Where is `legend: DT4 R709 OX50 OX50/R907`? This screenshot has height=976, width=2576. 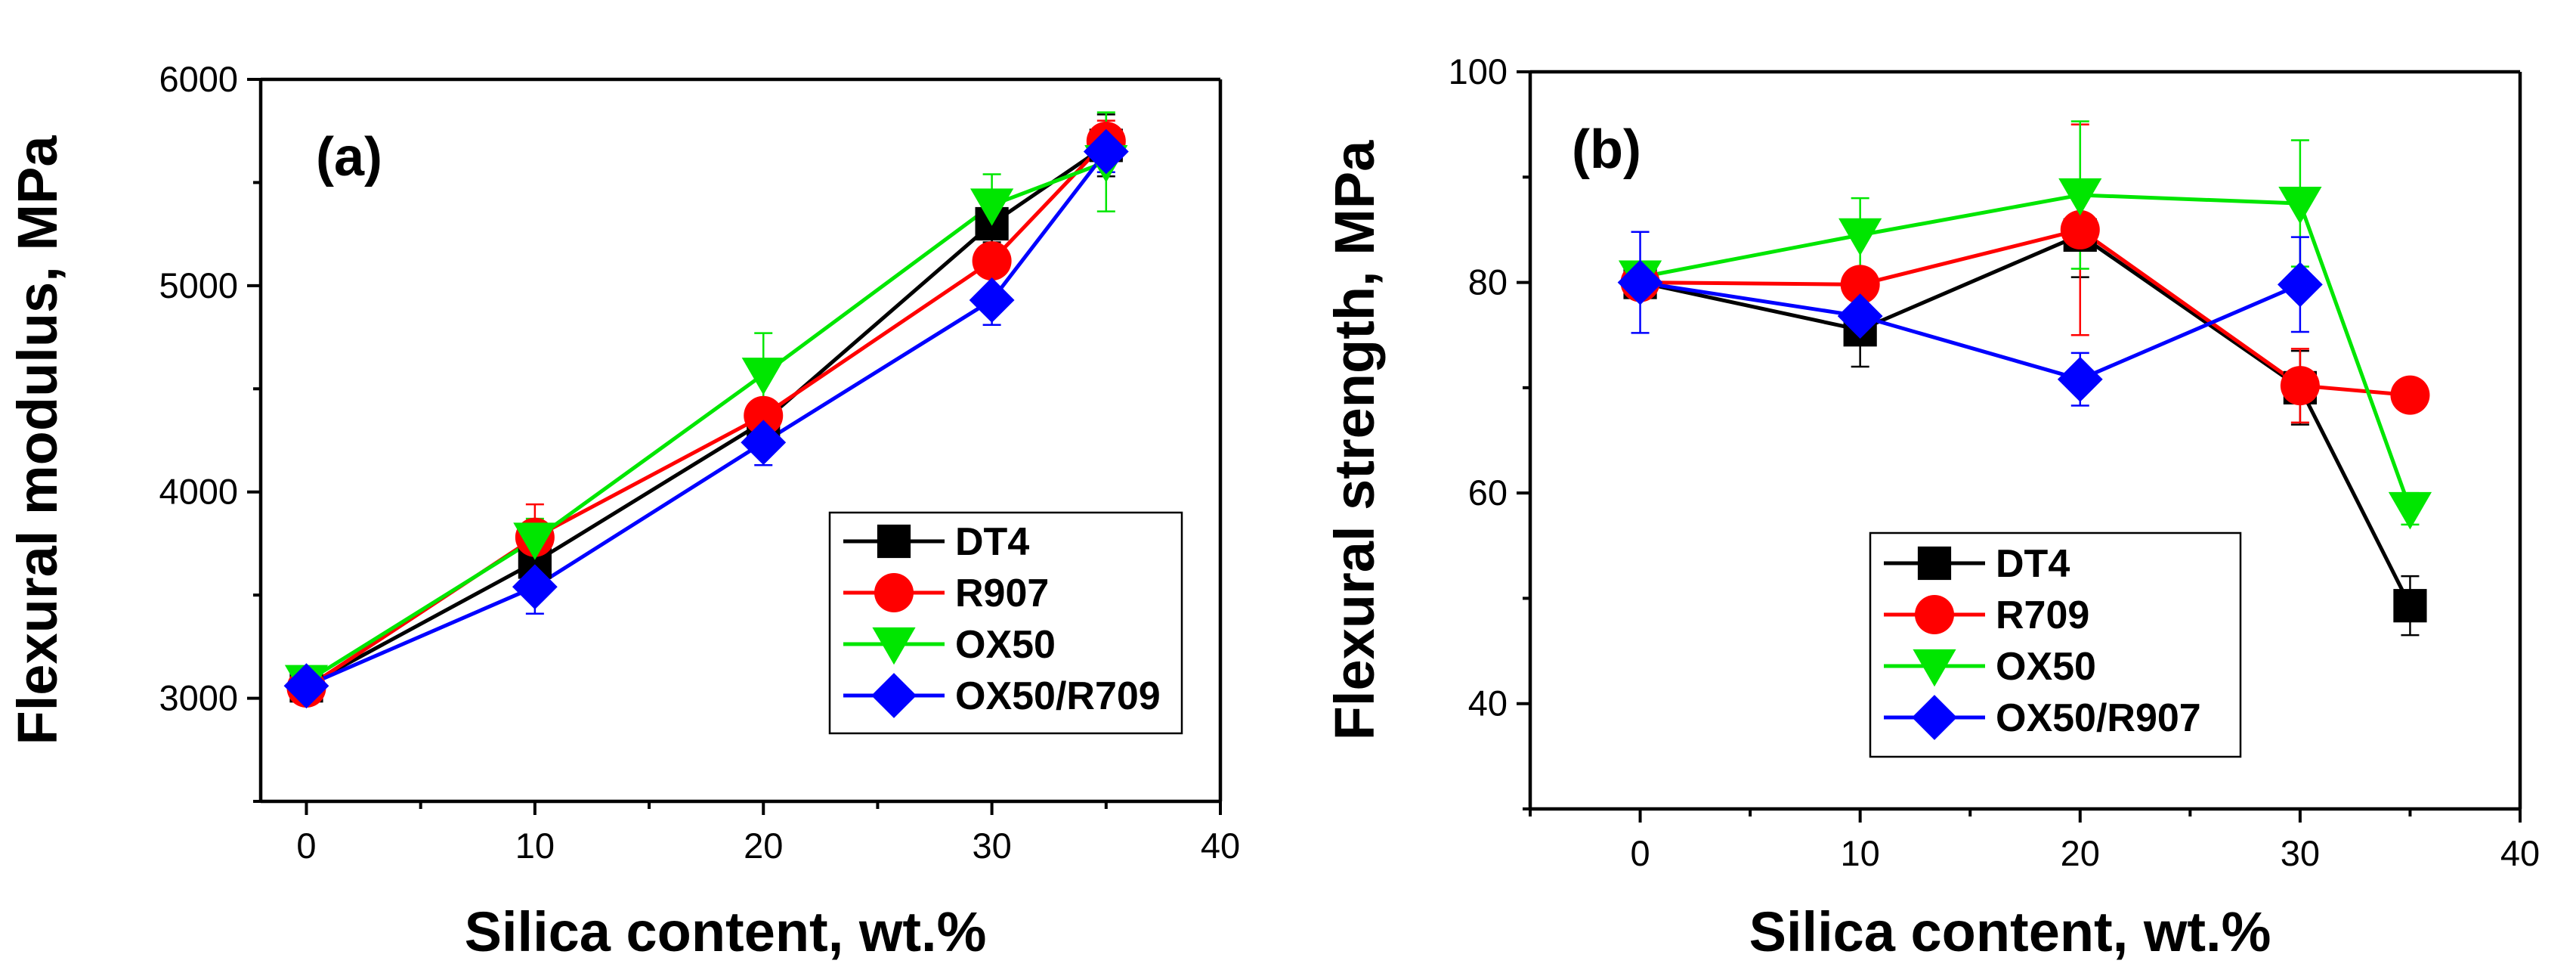 legend: DT4 R709 OX50 OX50/R907 is located at coordinates (2055, 645).